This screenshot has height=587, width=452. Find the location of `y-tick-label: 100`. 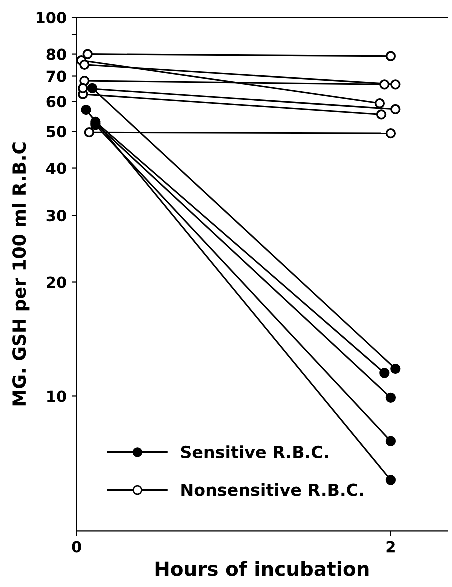

y-tick-label: 100 is located at coordinates (51, 18).